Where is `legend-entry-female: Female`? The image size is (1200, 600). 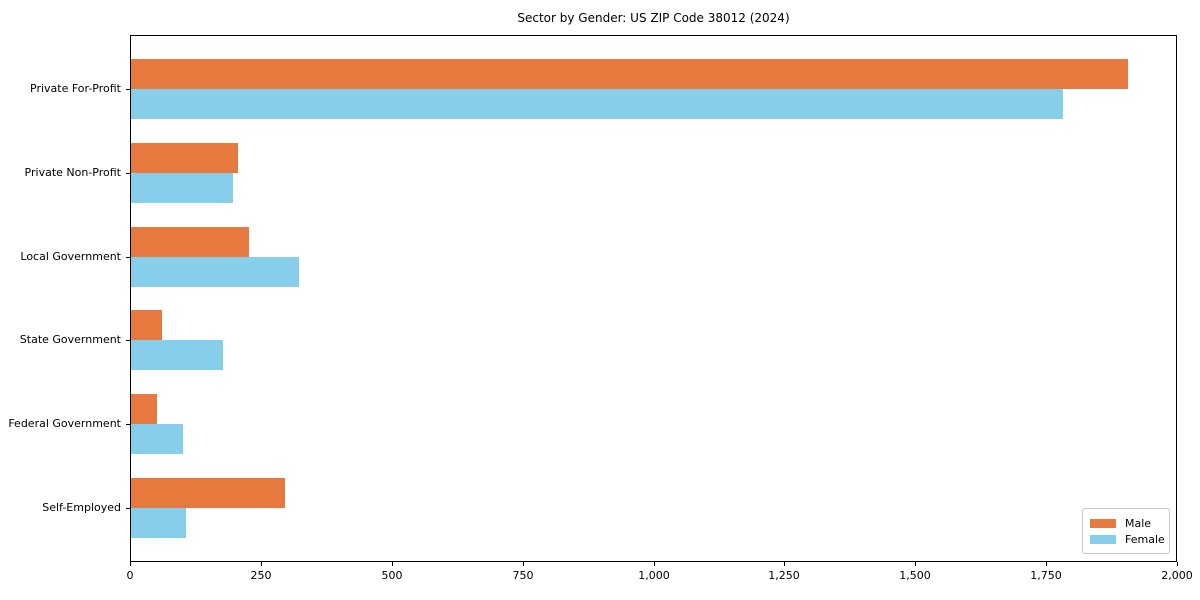
legend-entry-female: Female is located at coordinates (1127, 539).